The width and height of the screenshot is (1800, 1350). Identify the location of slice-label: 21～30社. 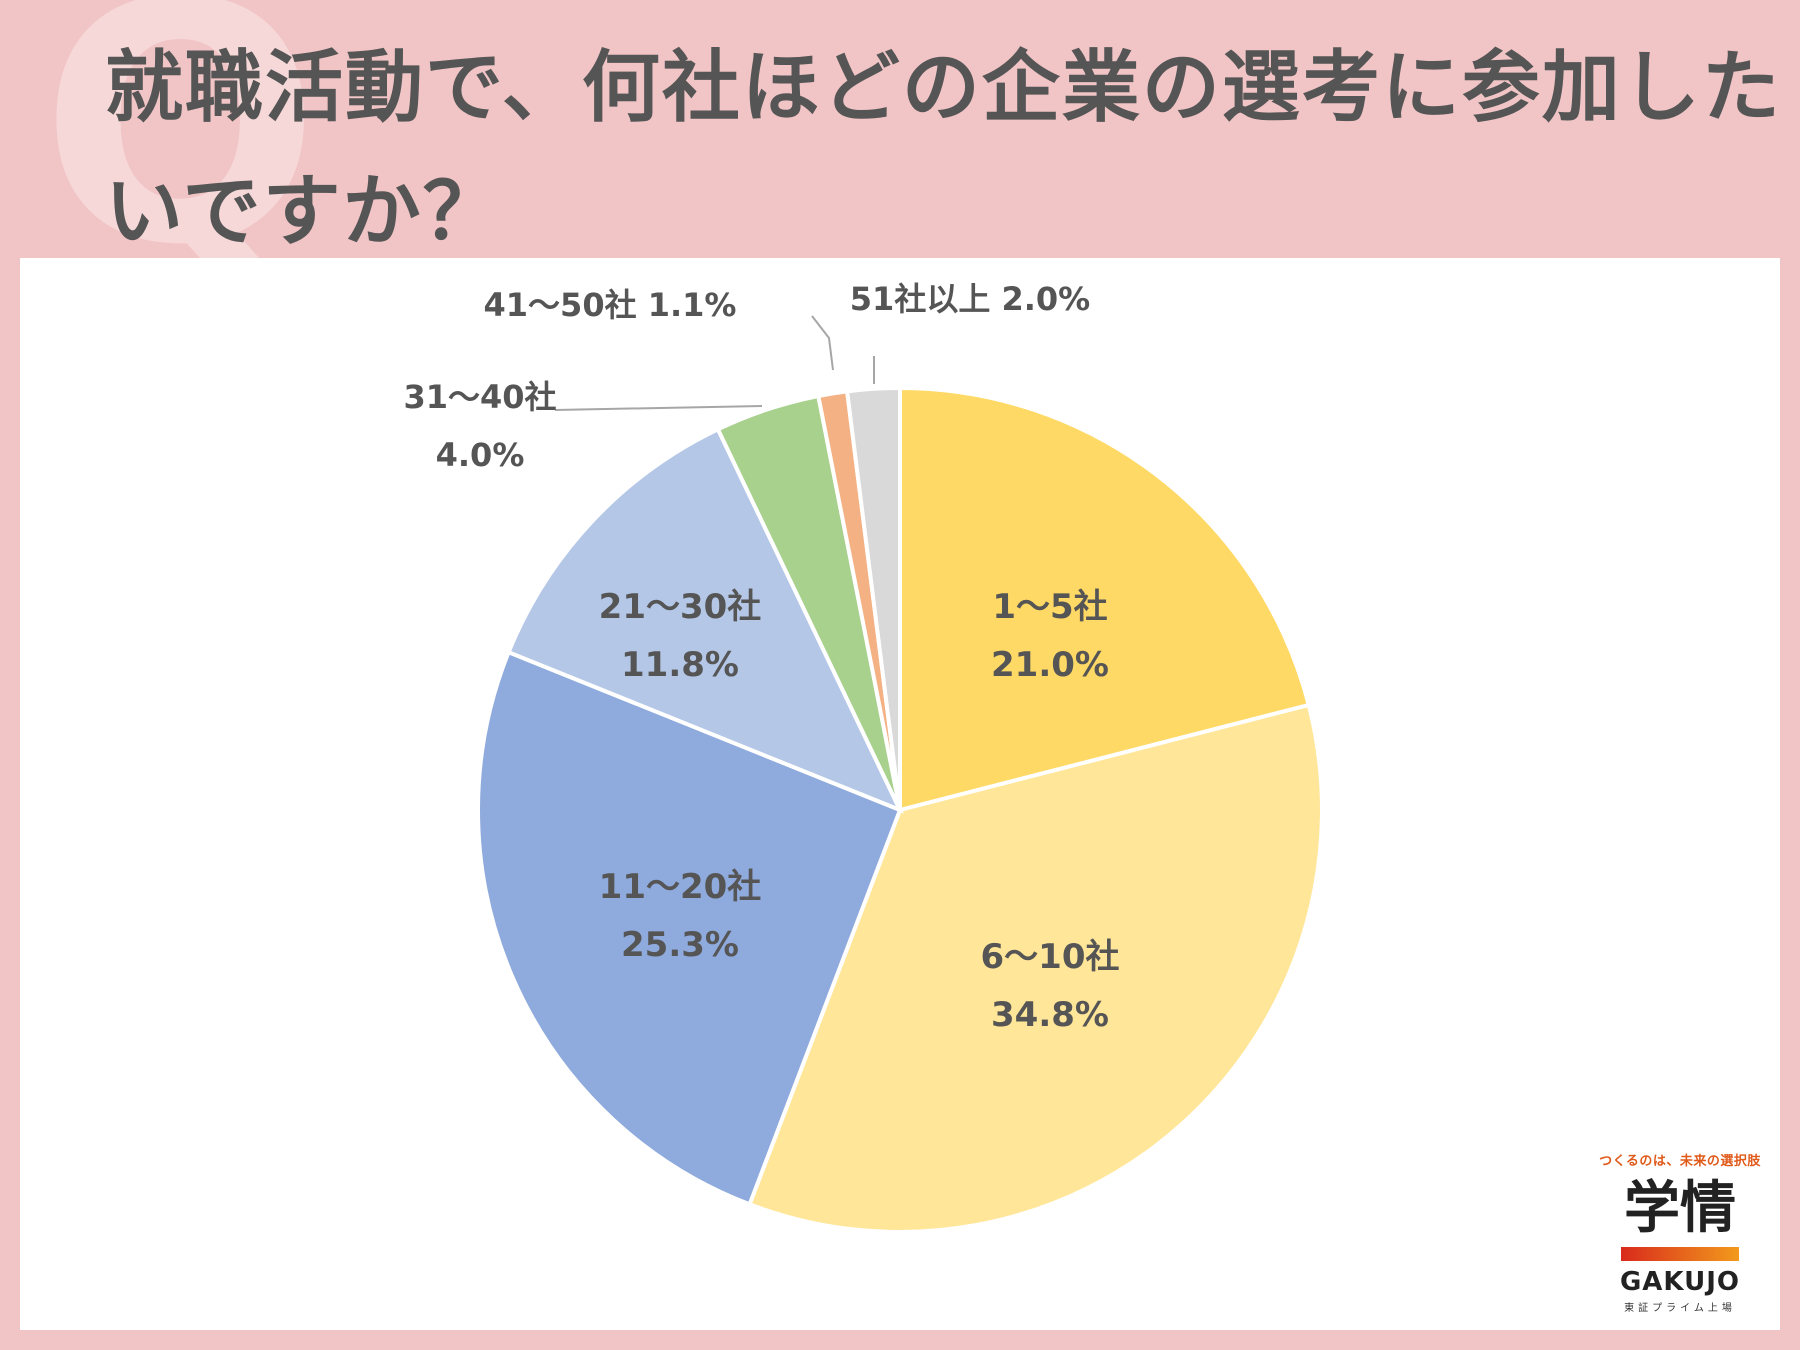
(680, 607).